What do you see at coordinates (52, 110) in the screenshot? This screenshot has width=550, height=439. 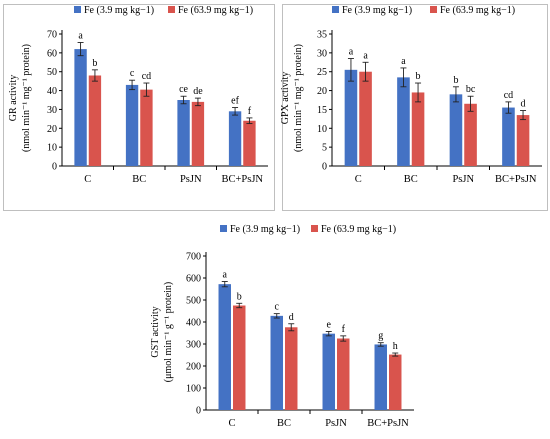 I see `y-tick-label: 30` at bounding box center [52, 110].